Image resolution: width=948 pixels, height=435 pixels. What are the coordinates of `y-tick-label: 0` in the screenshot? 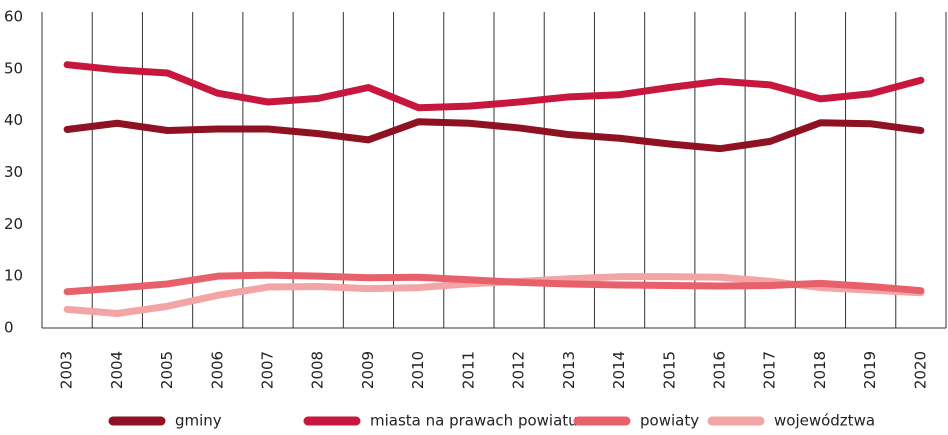 It's located at (9, 328).